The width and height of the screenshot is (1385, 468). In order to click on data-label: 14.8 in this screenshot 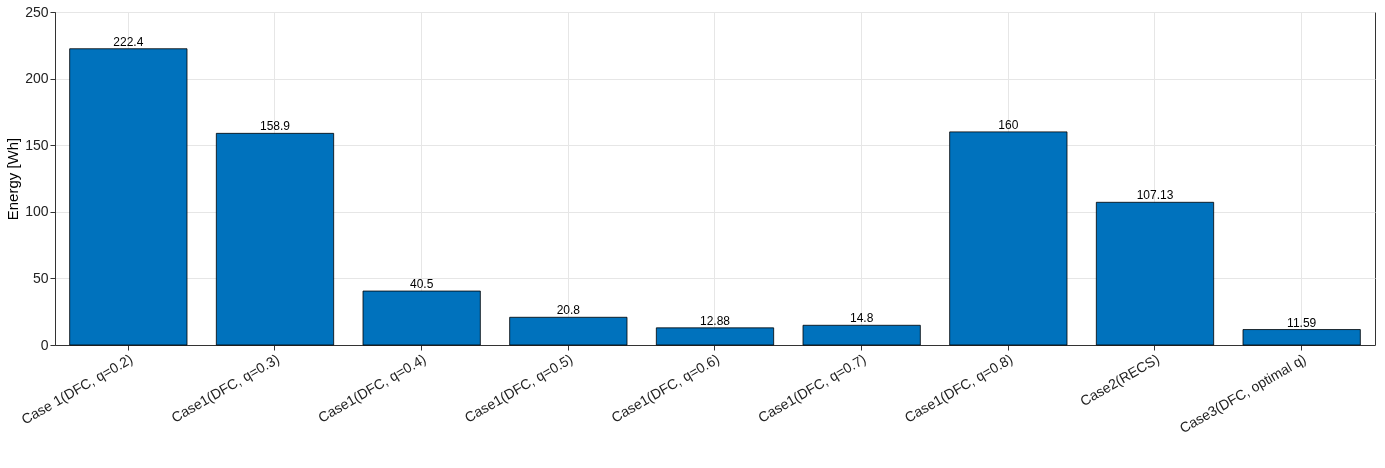, I will do `click(861, 318)`.